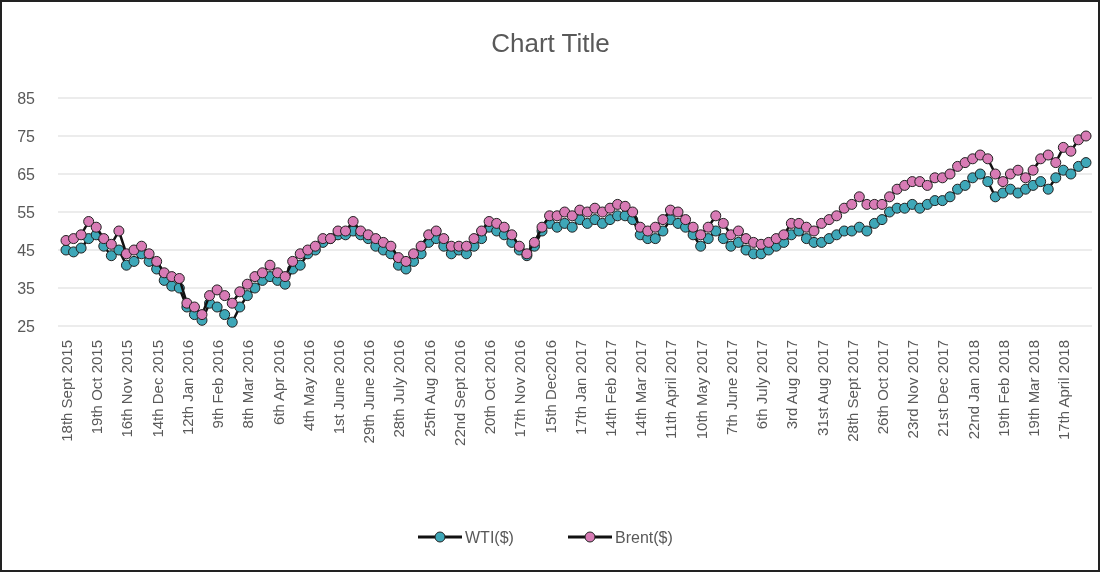 The width and height of the screenshot is (1101, 573). I want to click on x-tick-label: 26th Oct 2017, so click(882, 387).